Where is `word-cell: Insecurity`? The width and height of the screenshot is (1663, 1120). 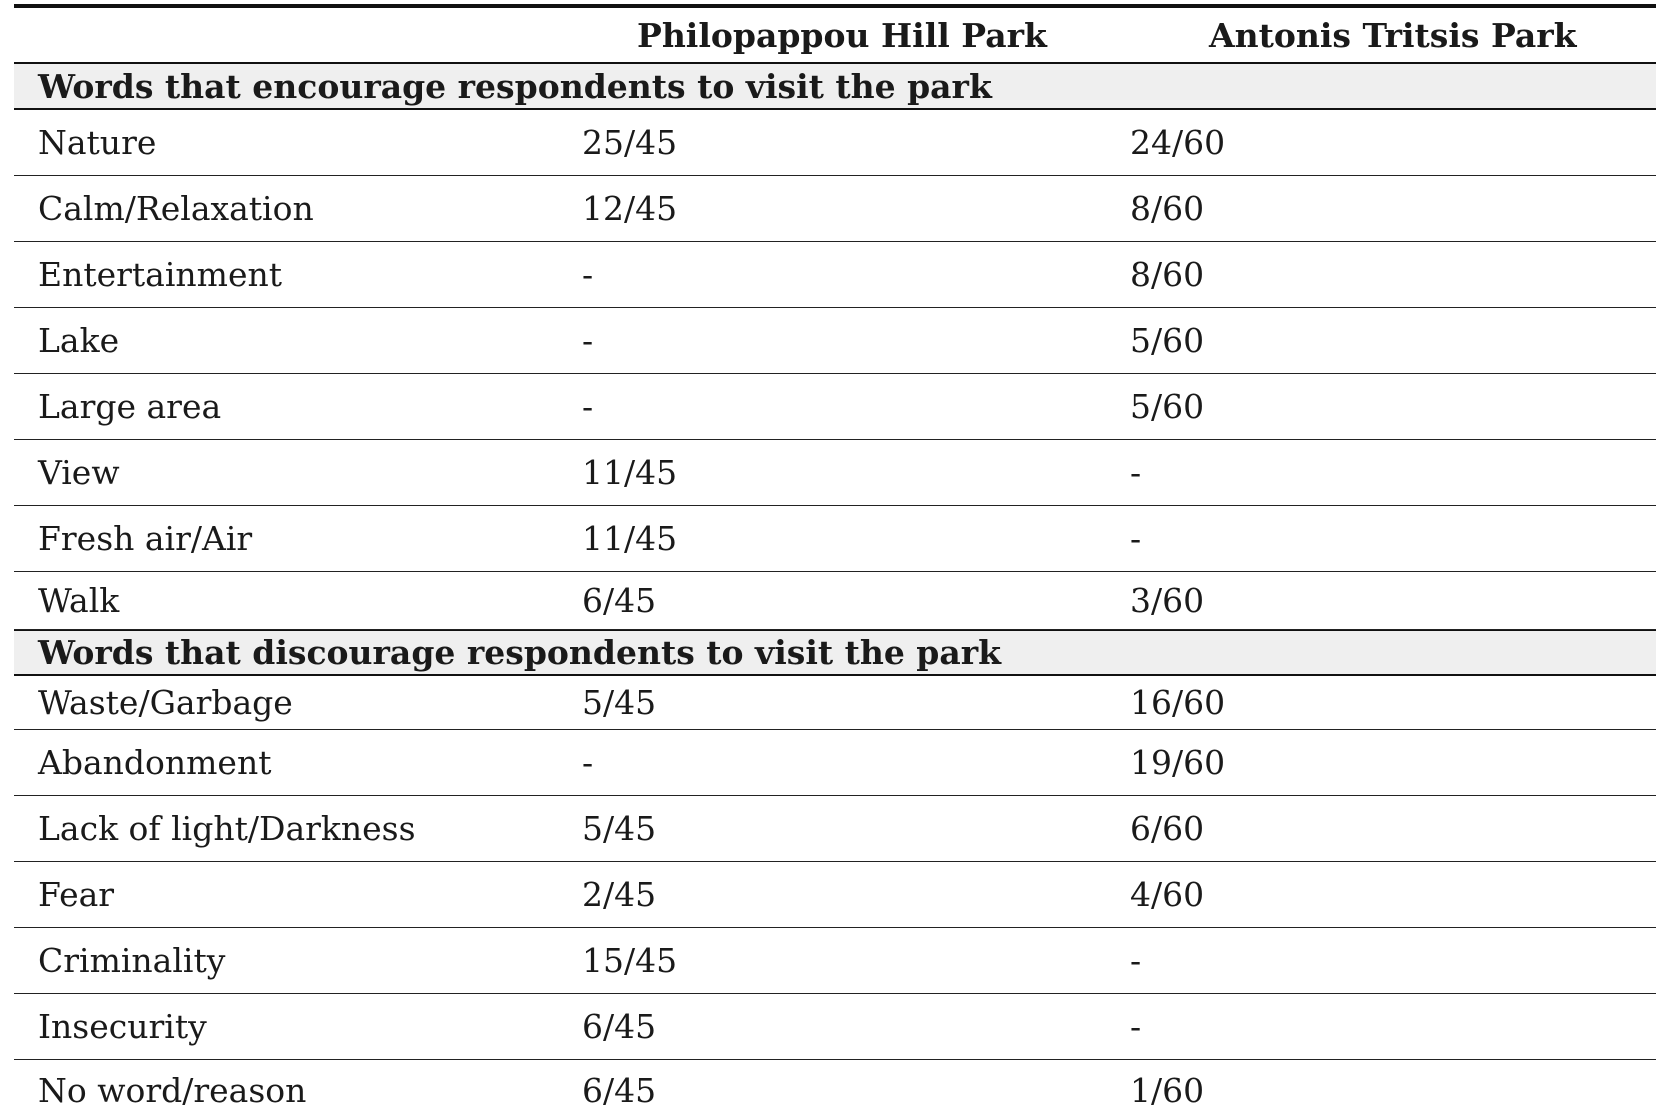 word-cell: Insecurity is located at coordinates (122, 1026).